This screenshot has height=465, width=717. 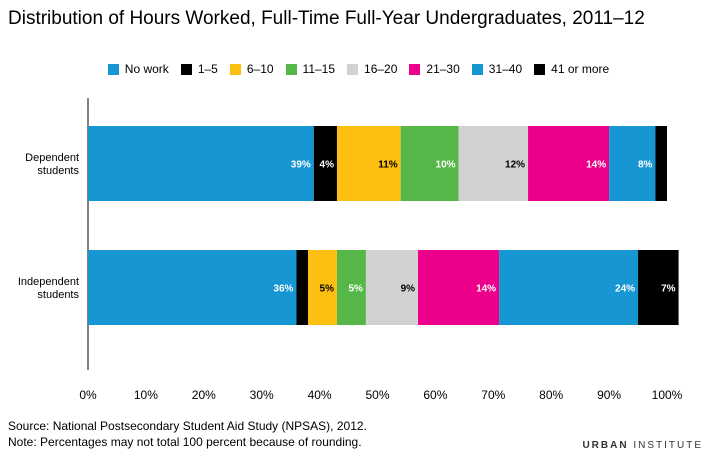 I want to click on legend-label: 16–20, so click(x=381, y=69).